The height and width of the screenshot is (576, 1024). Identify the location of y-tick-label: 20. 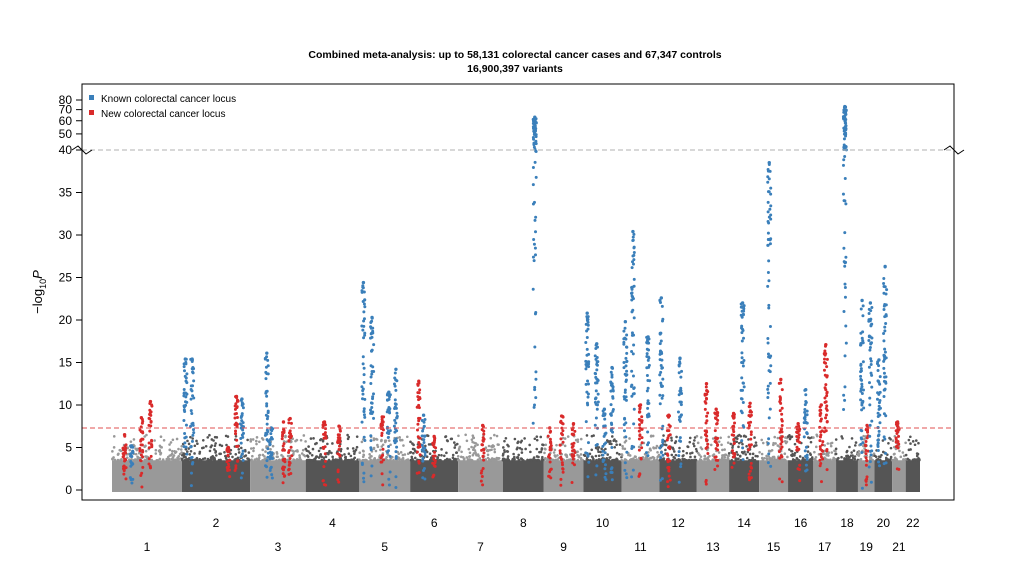
(66, 320).